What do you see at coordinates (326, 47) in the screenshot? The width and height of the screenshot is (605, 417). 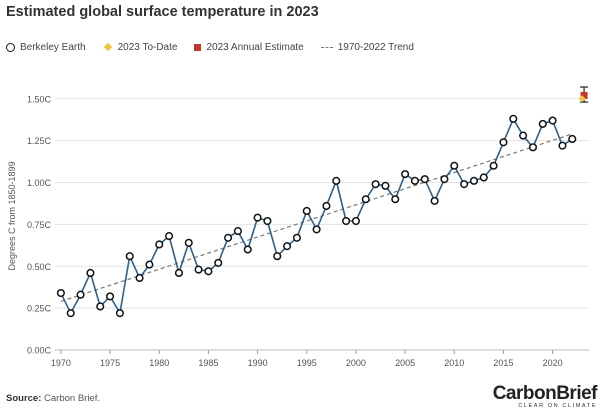 I see `dashed-line-icon` at bounding box center [326, 47].